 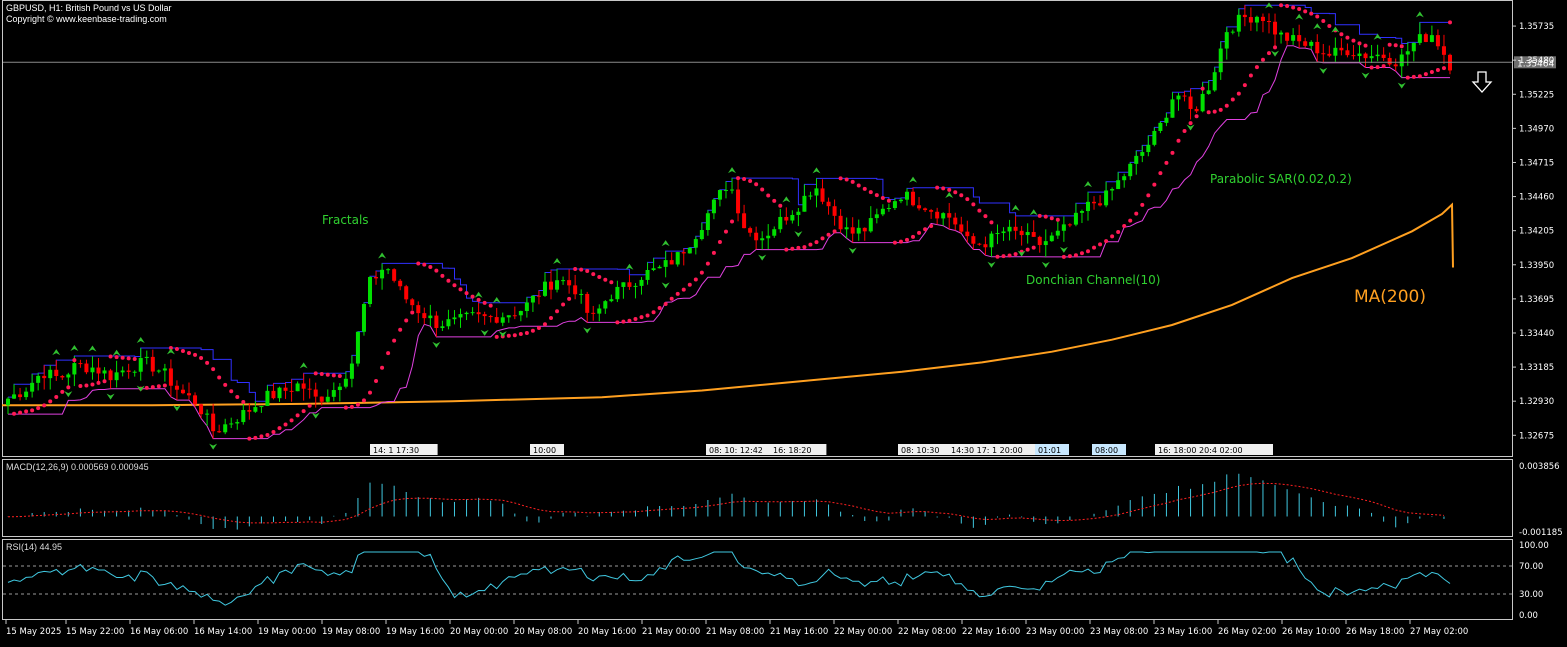 I want to click on rsi-panel-frame, so click(x=758, y=580).